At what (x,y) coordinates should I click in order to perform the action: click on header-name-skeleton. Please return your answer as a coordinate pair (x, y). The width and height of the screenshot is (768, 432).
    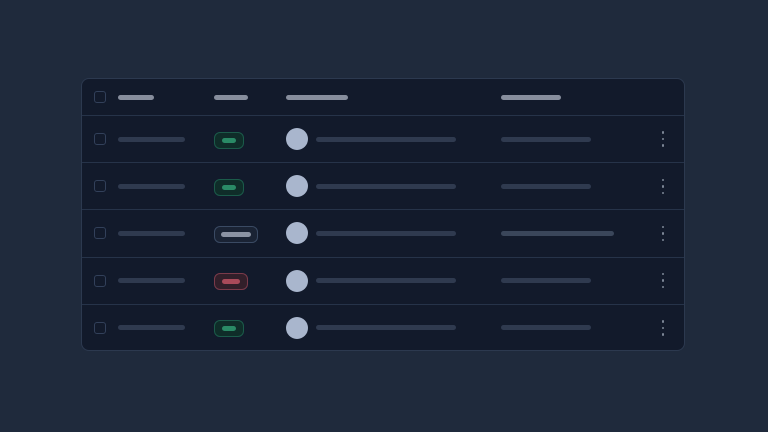
    Looking at the image, I should click on (136, 97).